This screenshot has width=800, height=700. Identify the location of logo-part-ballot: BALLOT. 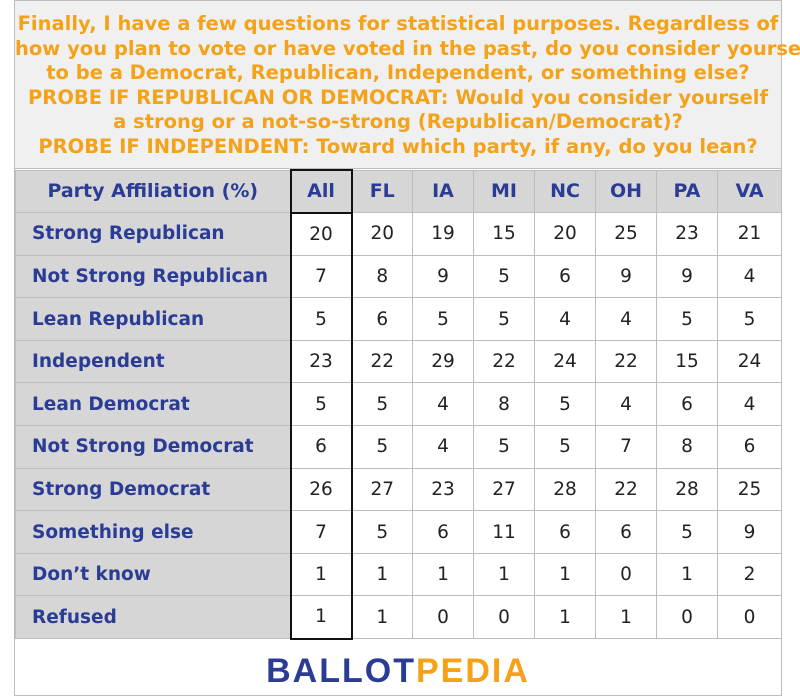
(341, 671).